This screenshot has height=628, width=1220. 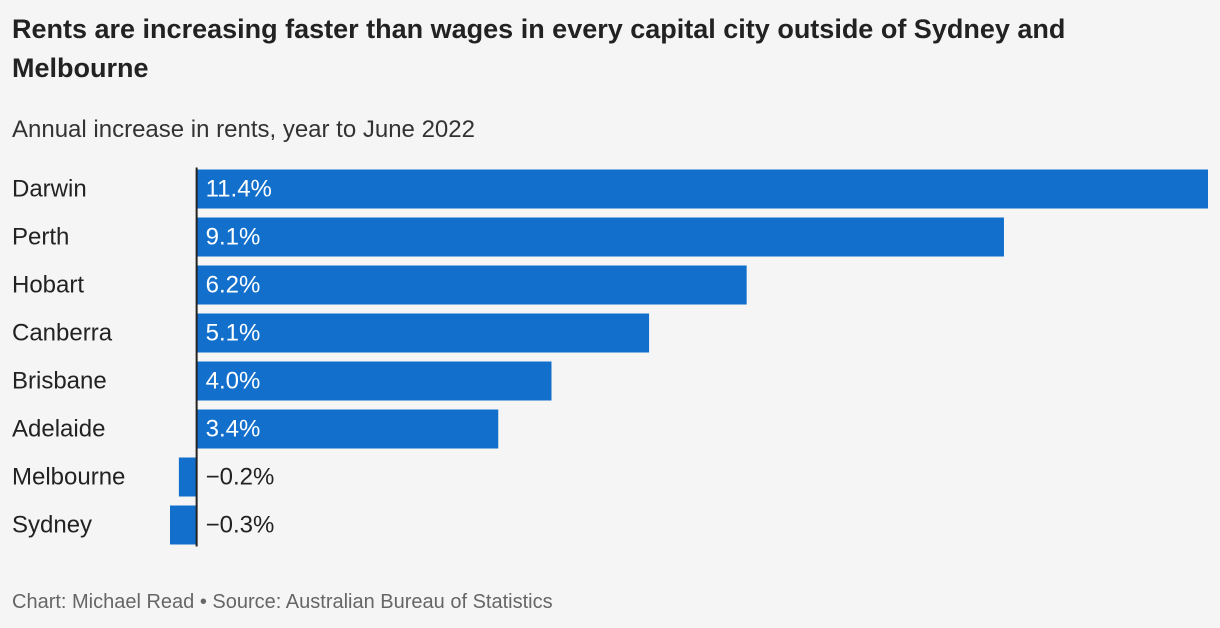 What do you see at coordinates (347, 429) in the screenshot?
I see `bar-adelaide` at bounding box center [347, 429].